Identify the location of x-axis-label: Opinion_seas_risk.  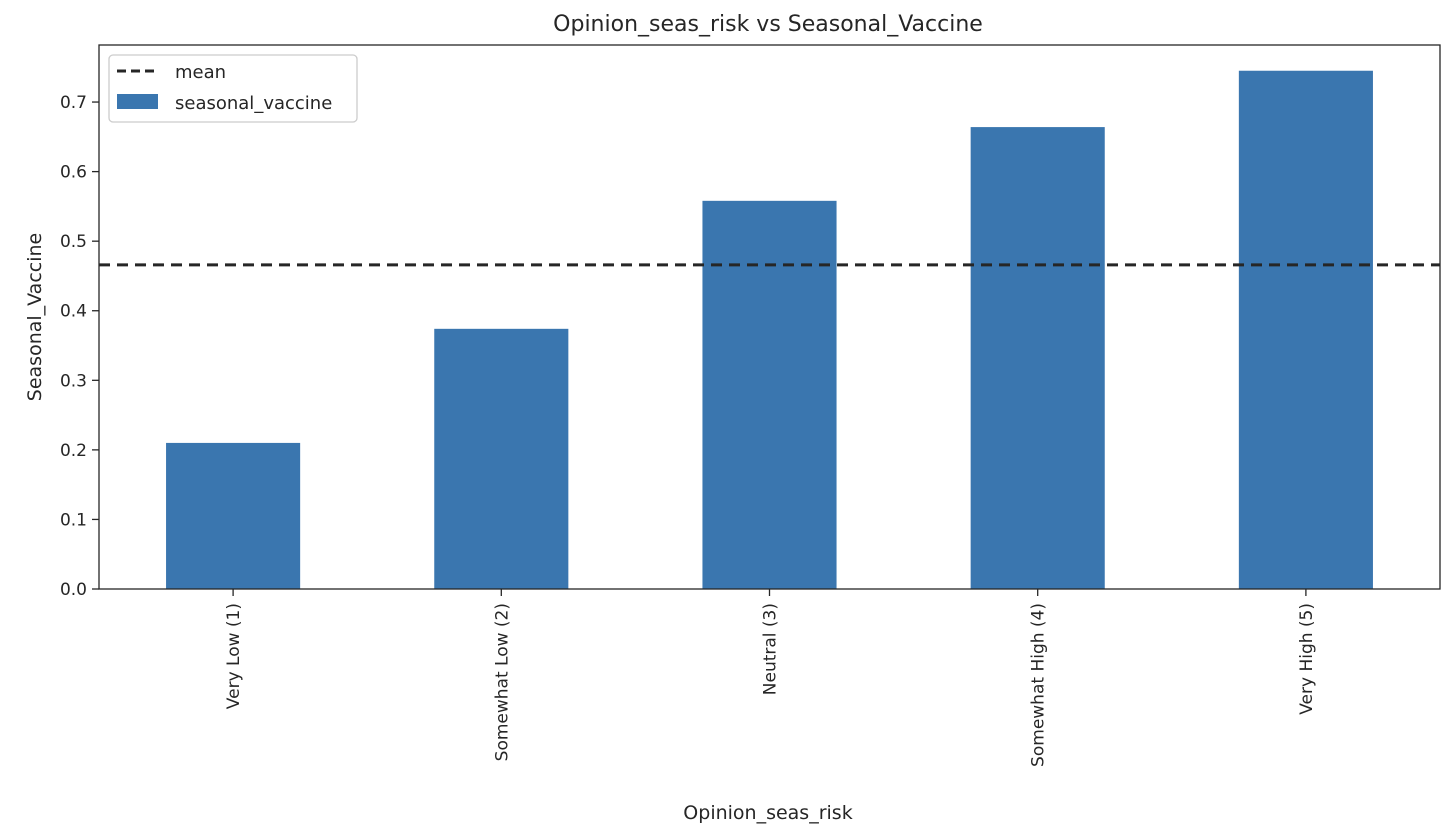
(767, 813).